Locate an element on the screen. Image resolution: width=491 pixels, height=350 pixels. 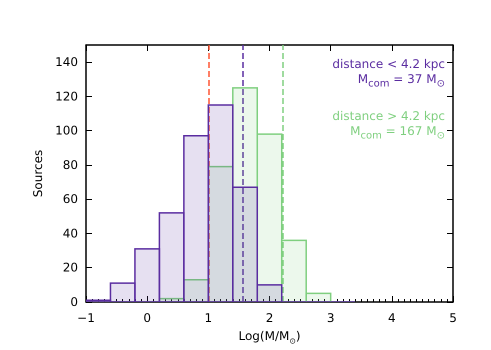
x-tick-label: 4 is located at coordinates (392, 318).